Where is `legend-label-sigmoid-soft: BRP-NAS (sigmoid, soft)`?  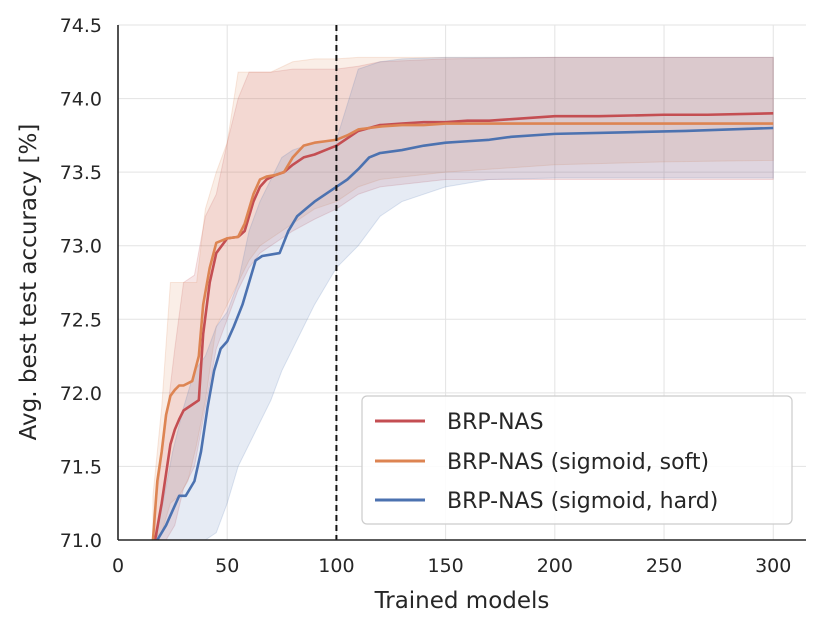 legend-label-sigmoid-soft: BRP-NAS (sigmoid, soft) is located at coordinates (578, 462).